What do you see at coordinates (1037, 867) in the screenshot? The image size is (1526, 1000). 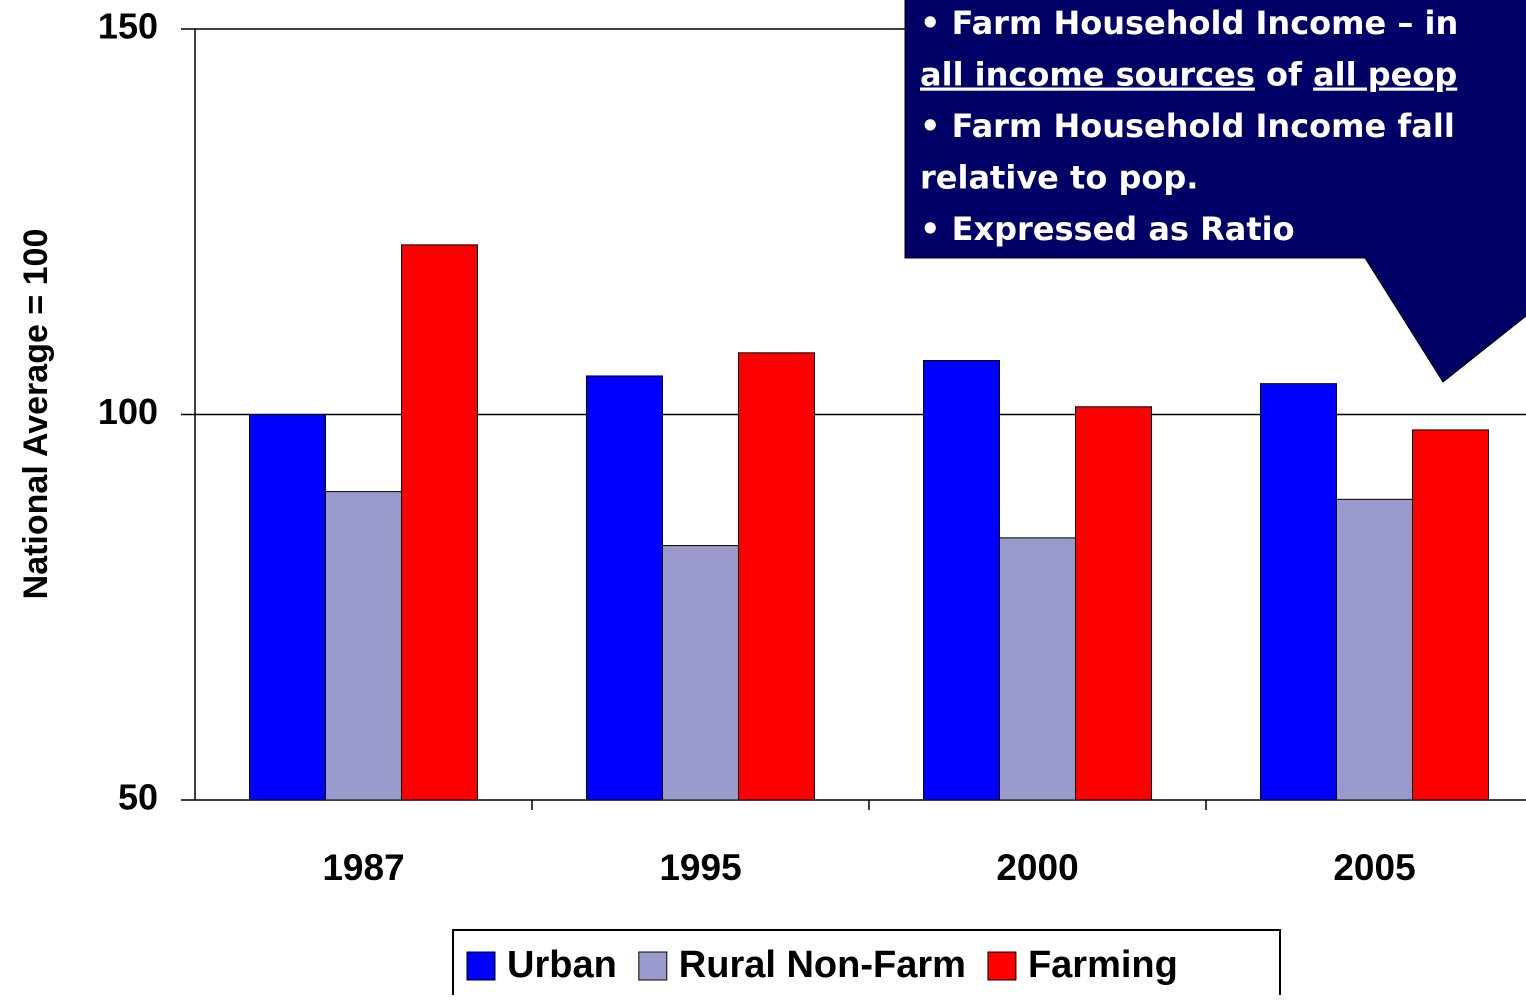 I see `x-tick-label: 2000` at bounding box center [1037, 867].